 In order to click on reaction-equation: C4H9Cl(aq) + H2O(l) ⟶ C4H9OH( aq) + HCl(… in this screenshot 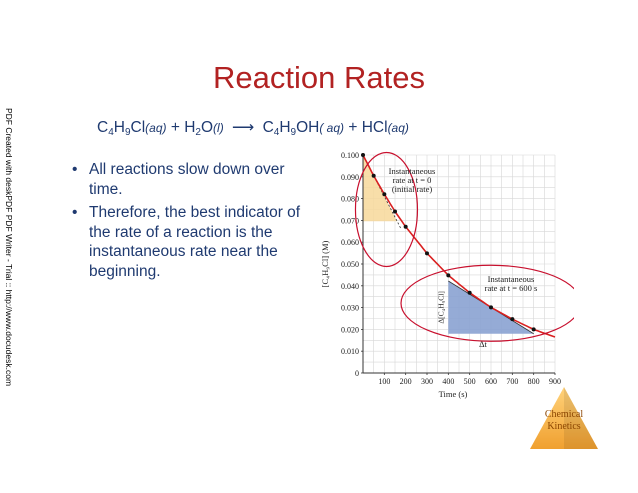, I will do `click(253, 128)`.